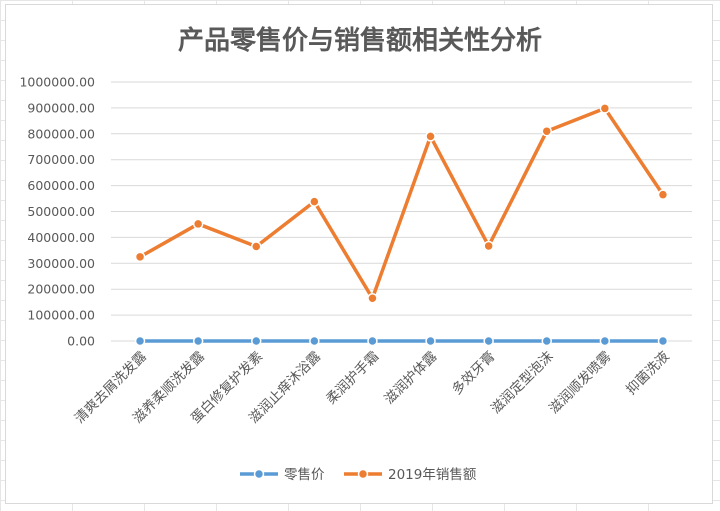 The image size is (720, 511). What do you see at coordinates (61, 289) in the screenshot?
I see `y-tick-label: 200000.00` at bounding box center [61, 289].